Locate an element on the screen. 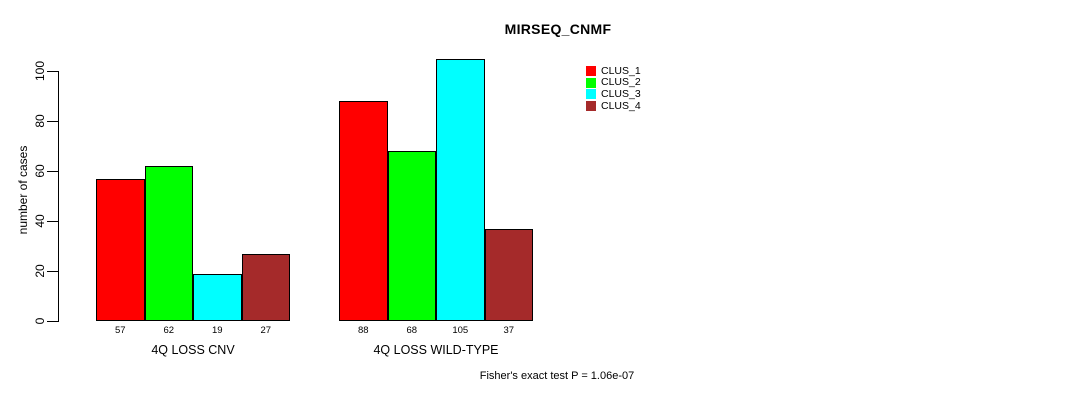  y-tick-label: 0 is located at coordinates (40, 321).